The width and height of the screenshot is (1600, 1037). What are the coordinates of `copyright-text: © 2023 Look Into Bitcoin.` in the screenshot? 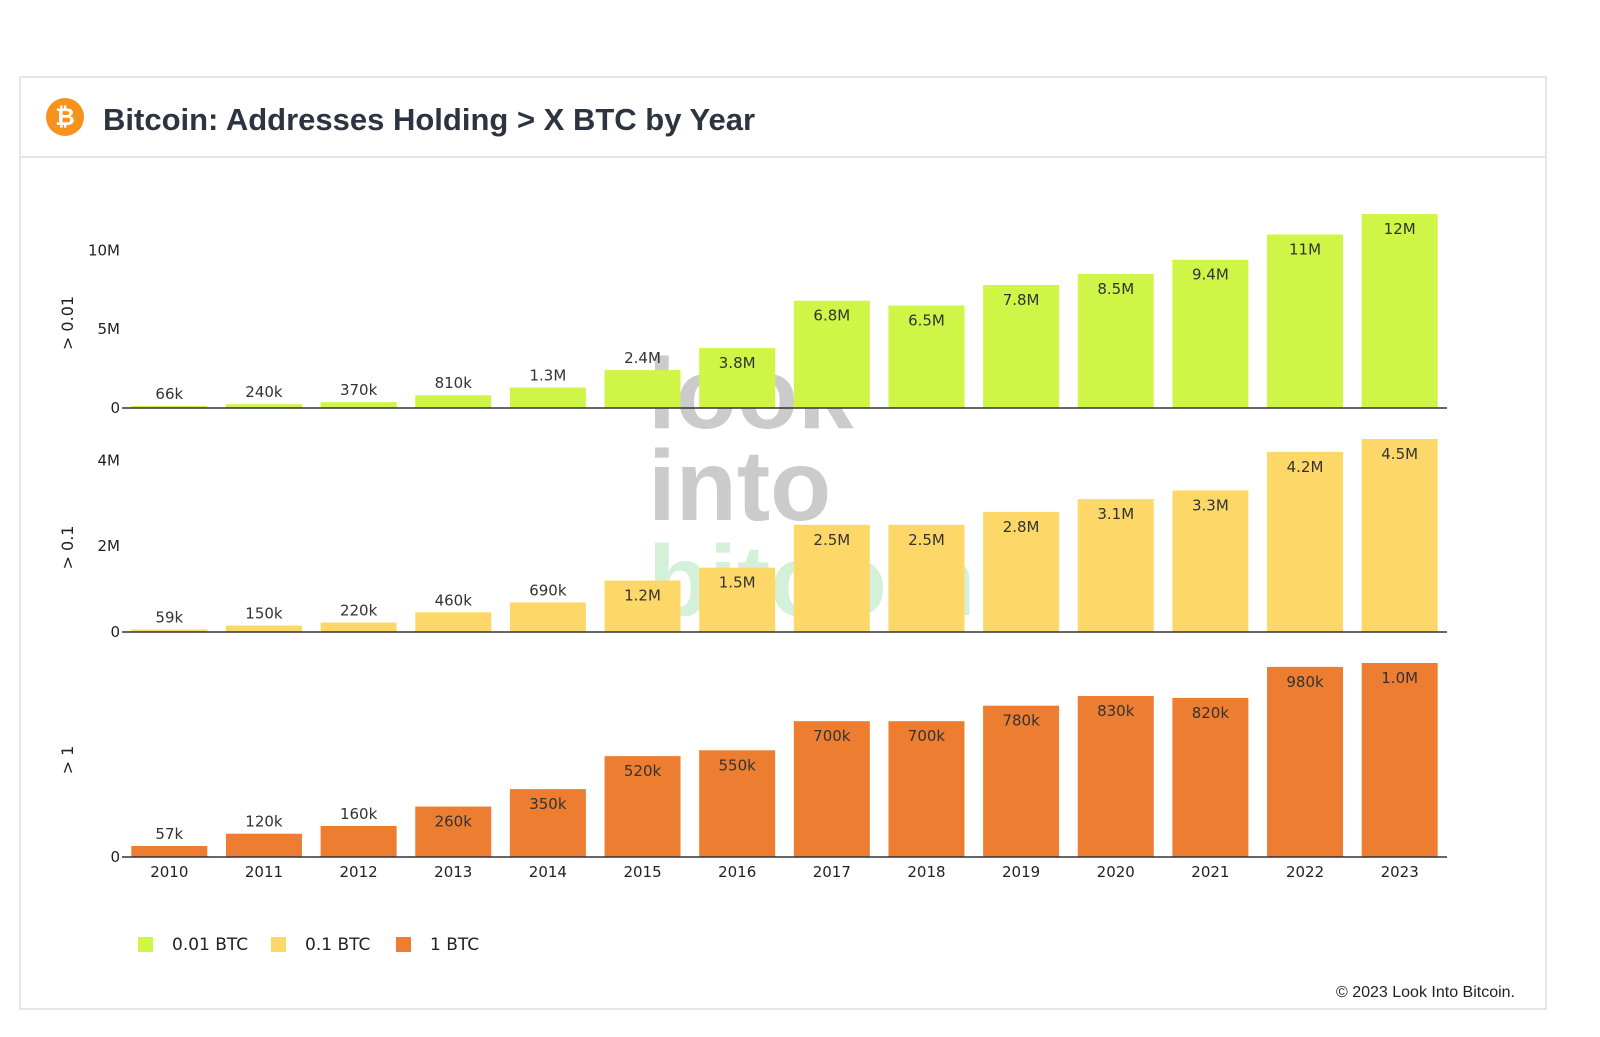 It's located at (1425, 992).